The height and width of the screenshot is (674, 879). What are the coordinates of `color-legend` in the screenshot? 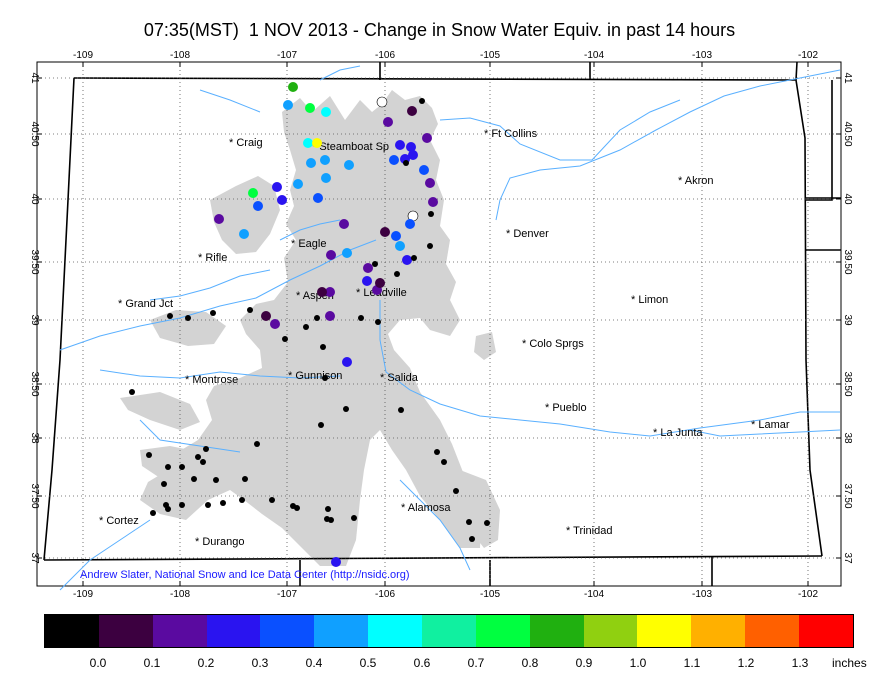 It's located at (449, 631).